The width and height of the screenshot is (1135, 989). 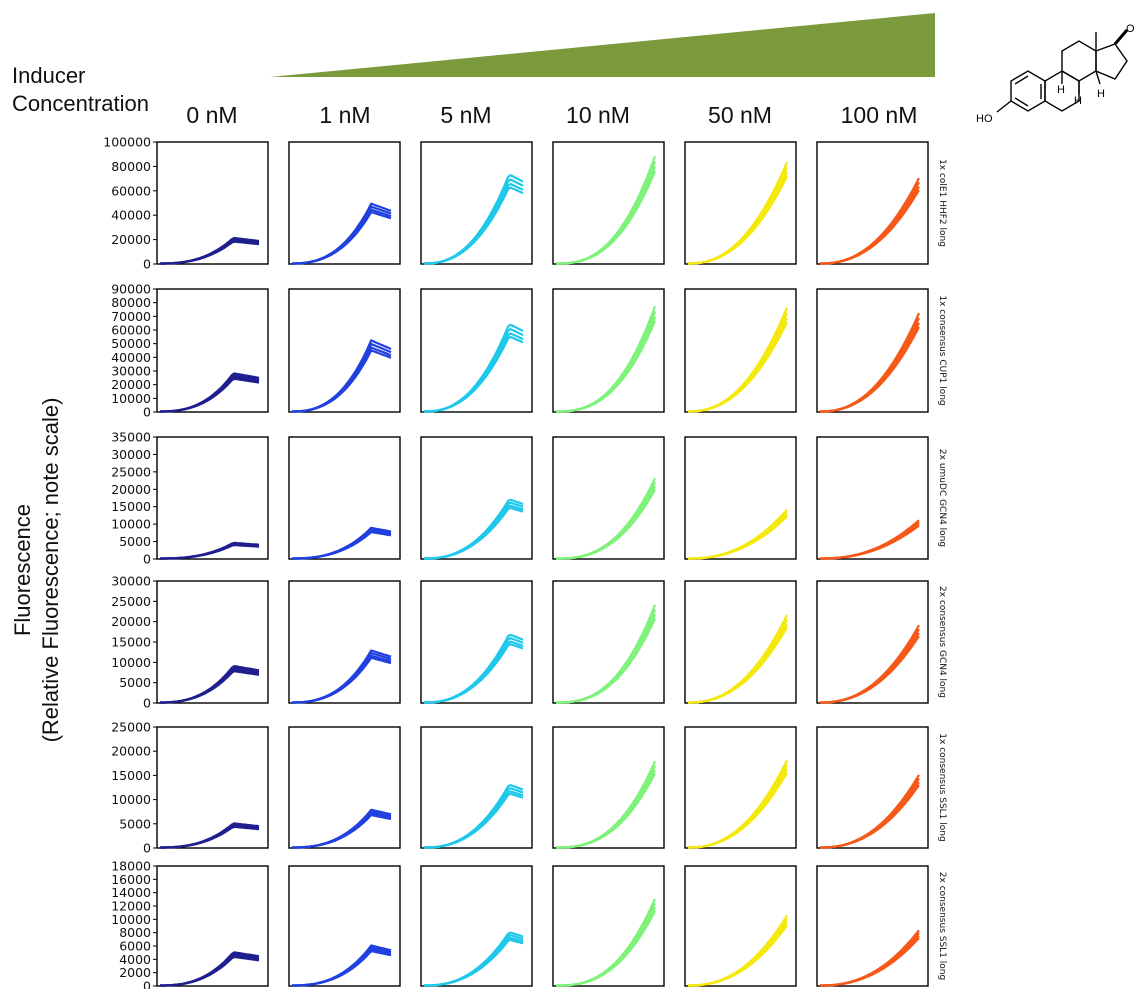 What do you see at coordinates (131, 357) in the screenshot?
I see `y-tick-label: 40000` at bounding box center [131, 357].